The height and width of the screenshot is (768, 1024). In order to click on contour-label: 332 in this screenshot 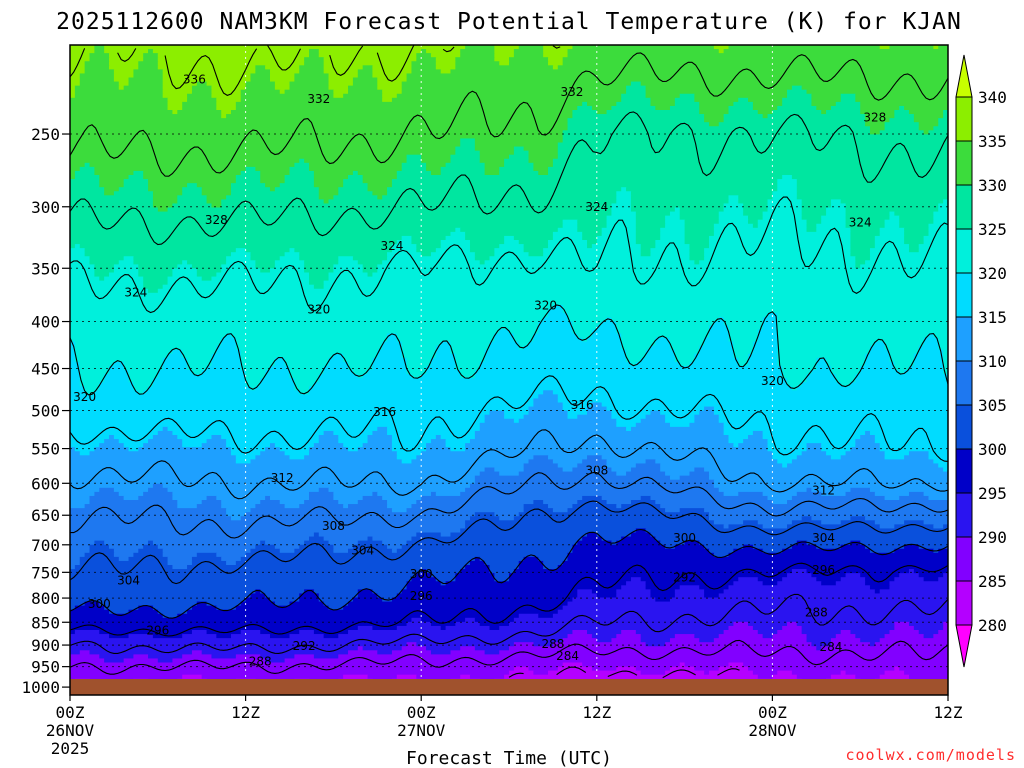, I will do `click(571, 92)`.